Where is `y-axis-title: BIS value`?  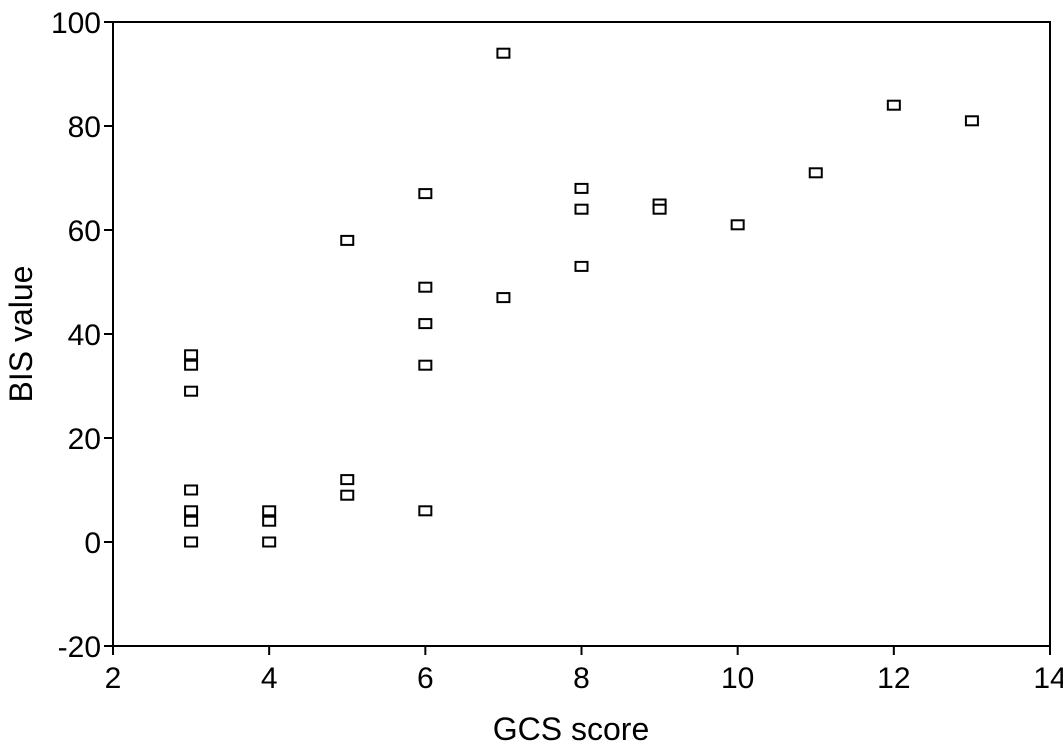
y-axis-title: BIS value is located at coordinates (21, 334).